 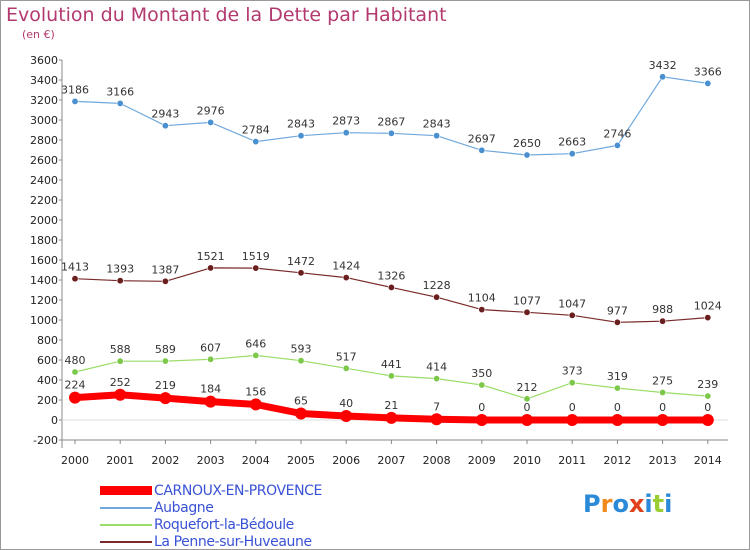 What do you see at coordinates (75, 89) in the screenshot?
I see `data-label-aubagne: 3186` at bounding box center [75, 89].